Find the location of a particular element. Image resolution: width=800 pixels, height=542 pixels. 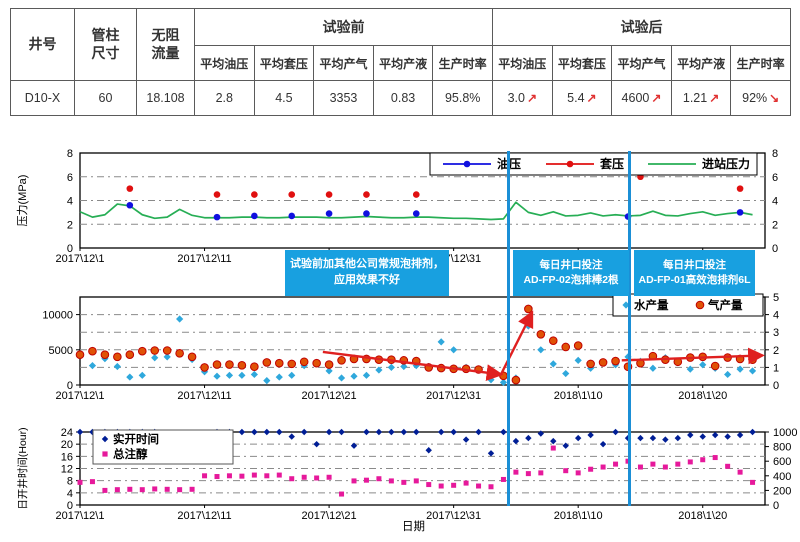

col-header-avg-liquid-before: 平均产液 is located at coordinates (403, 63).